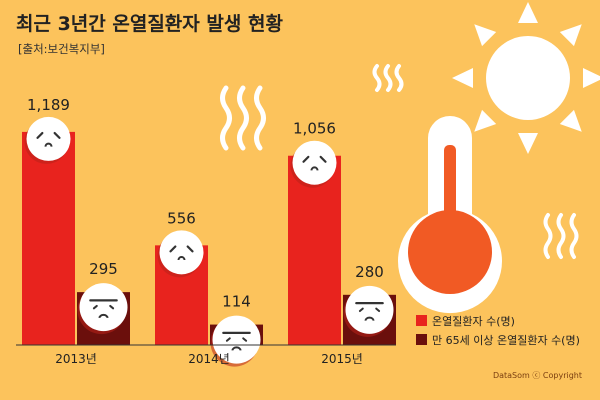 This screenshot has height=400, width=600. What do you see at coordinates (342, 359) in the screenshot?
I see `category-label-2: 2015년` at bounding box center [342, 359].